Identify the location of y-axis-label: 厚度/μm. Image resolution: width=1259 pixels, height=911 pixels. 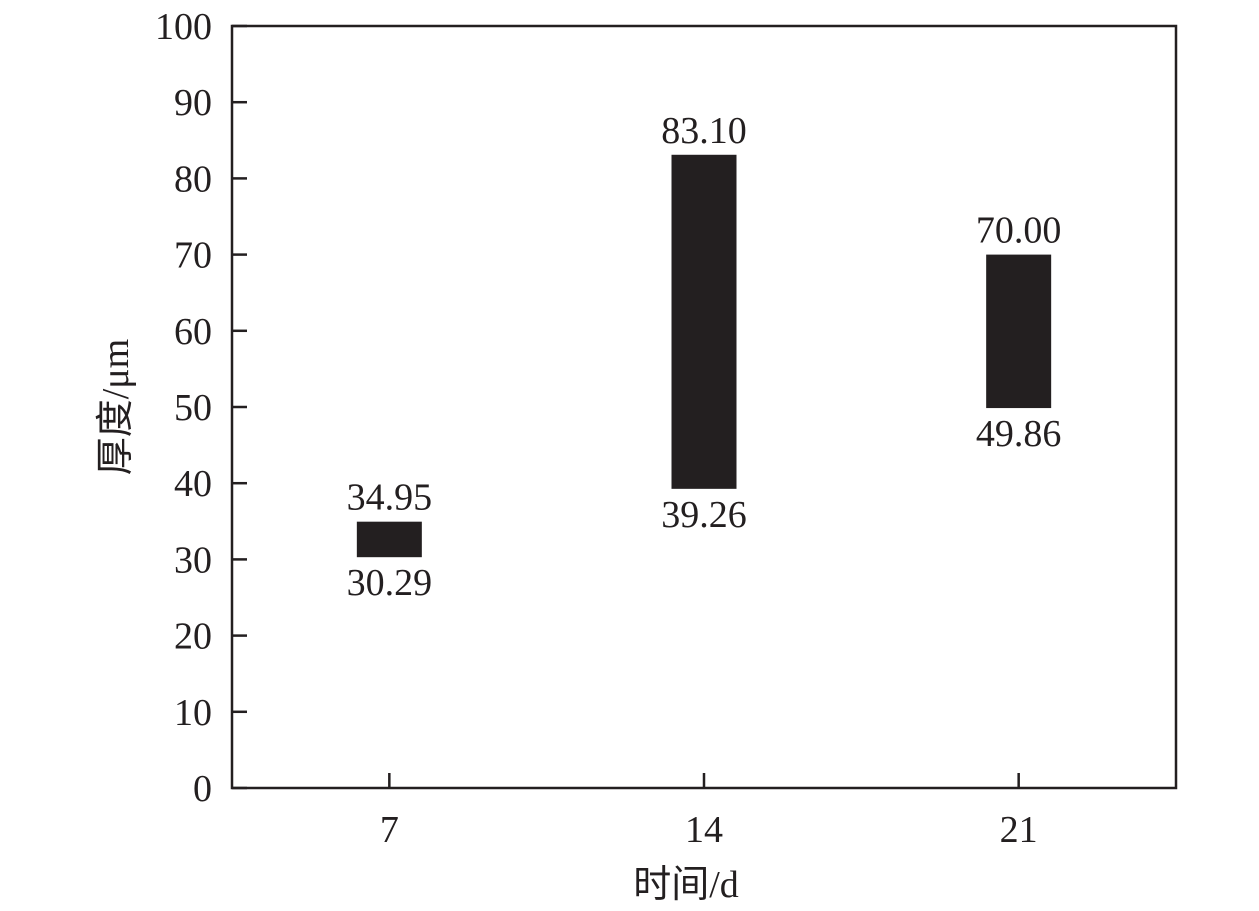
(116, 407).